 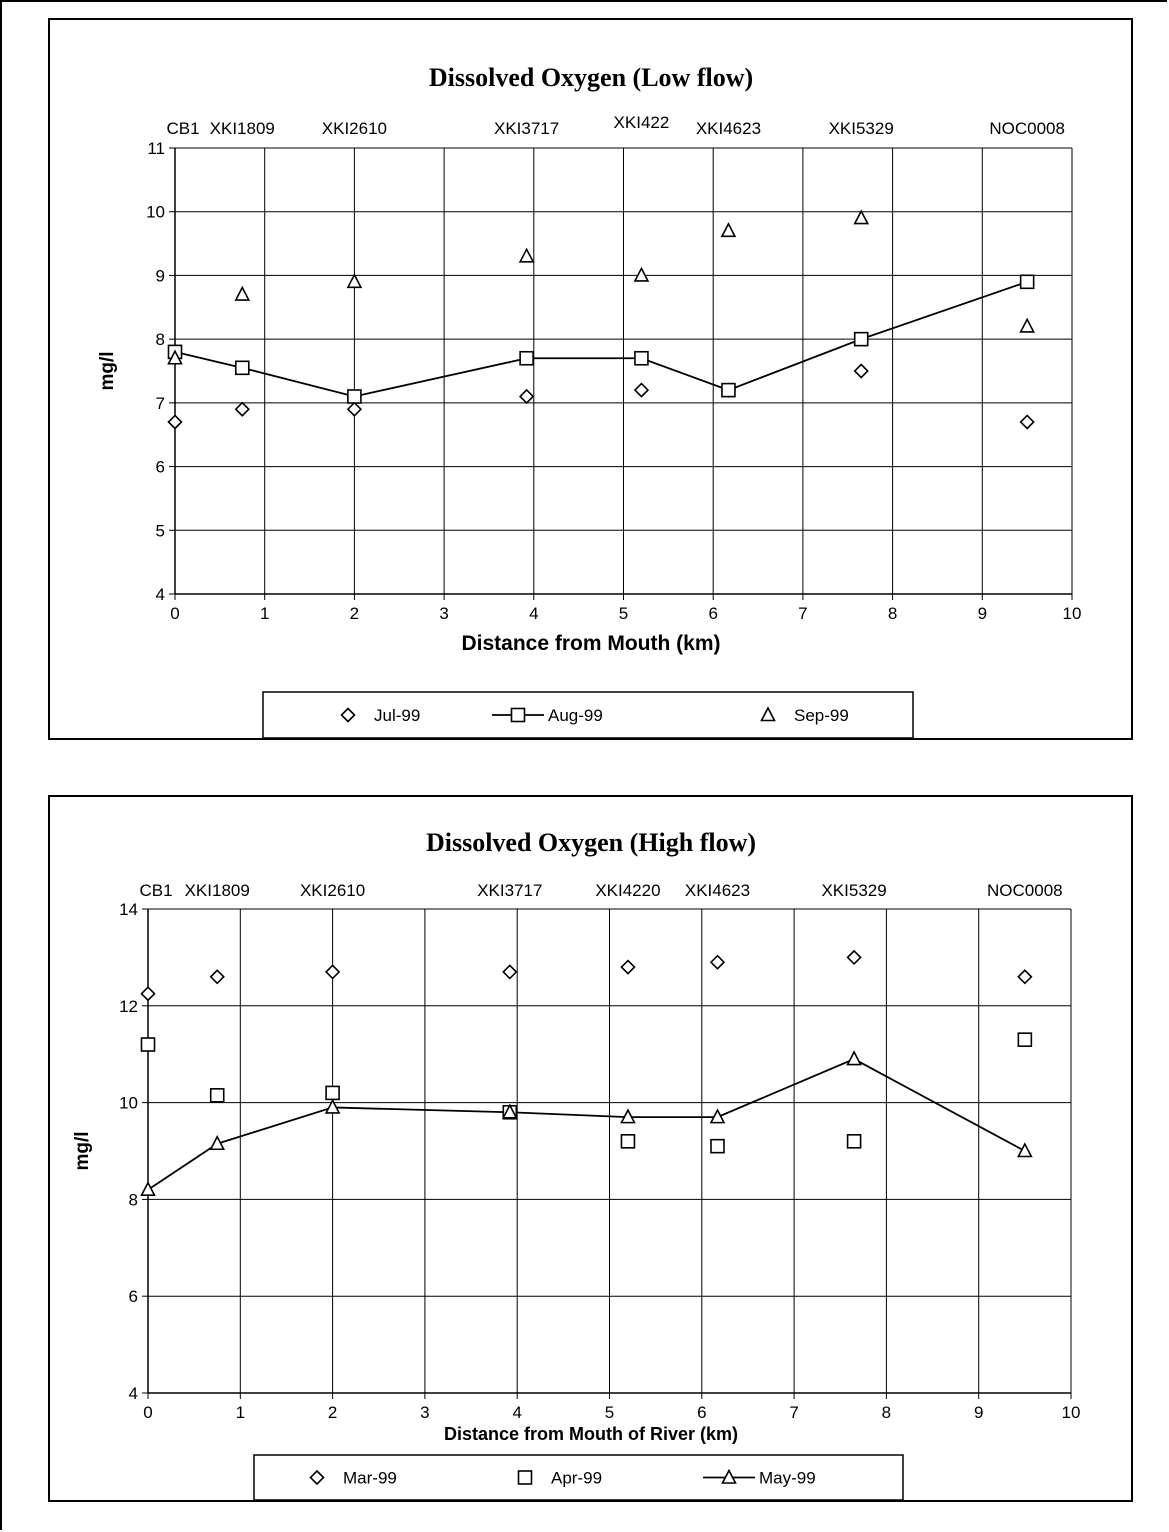 I want to click on y-tick-label: 8, so click(x=133, y=1199).